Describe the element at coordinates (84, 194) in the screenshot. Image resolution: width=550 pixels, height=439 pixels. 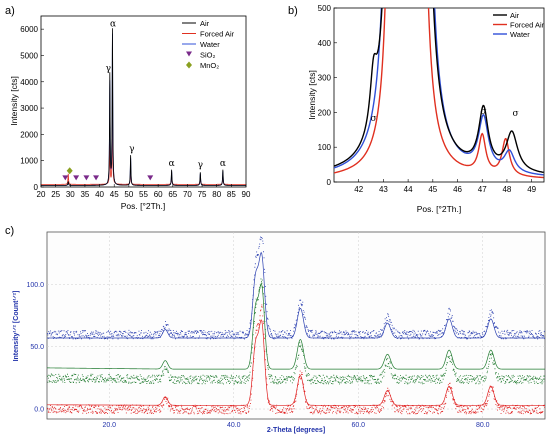
I see `a-xtick-label: 35` at that location.